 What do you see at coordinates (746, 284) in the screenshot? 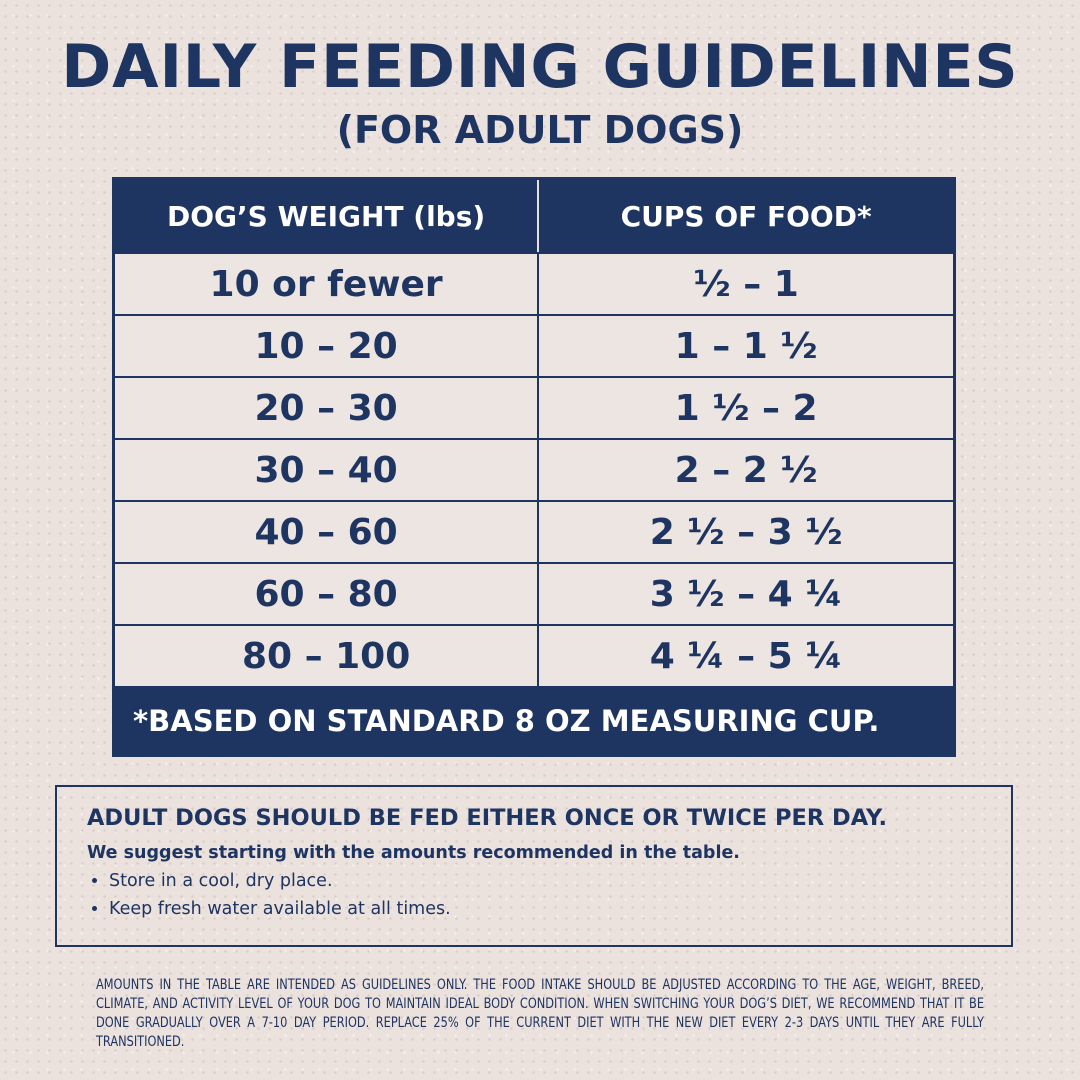
I see `cups-cell: ½ – 1` at bounding box center [746, 284].